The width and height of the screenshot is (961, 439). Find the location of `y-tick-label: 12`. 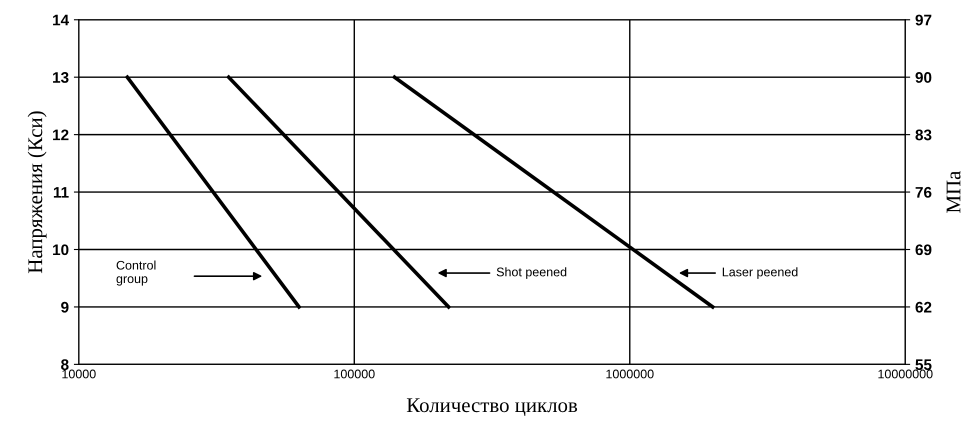

y-tick-label: 12 is located at coordinates (60, 134).